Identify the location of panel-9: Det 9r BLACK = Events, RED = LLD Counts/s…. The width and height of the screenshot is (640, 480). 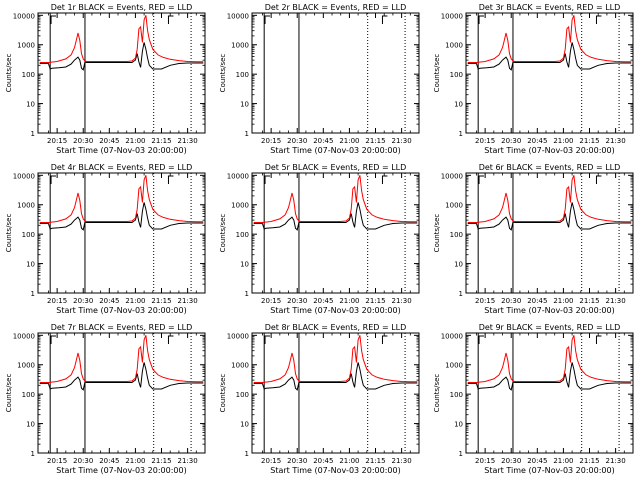
(533, 399).